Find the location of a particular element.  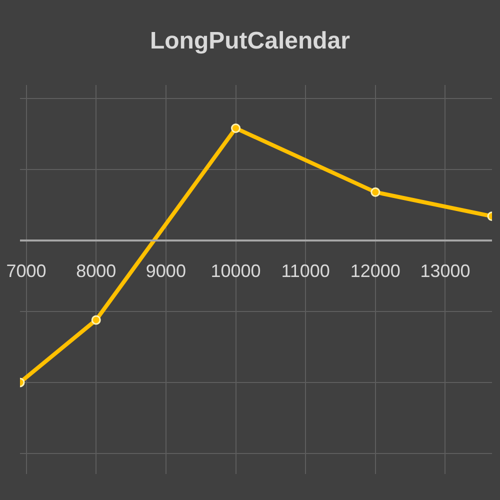

x-tick-label: 13000 is located at coordinates (445, 270).